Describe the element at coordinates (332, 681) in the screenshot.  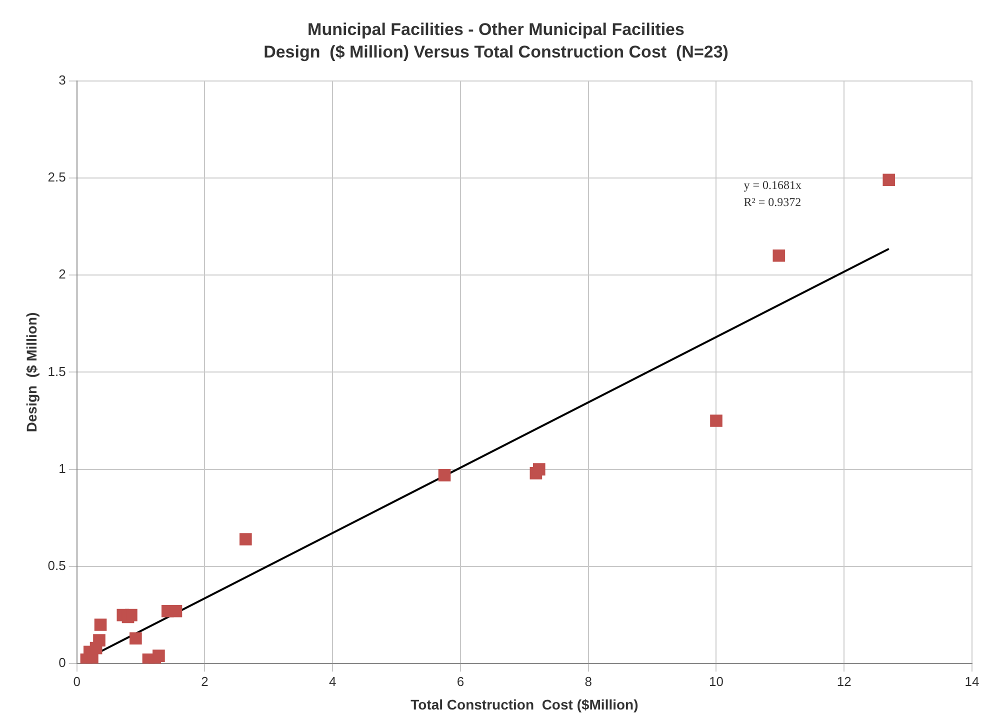
I see `x-tick-label: 4` at that location.